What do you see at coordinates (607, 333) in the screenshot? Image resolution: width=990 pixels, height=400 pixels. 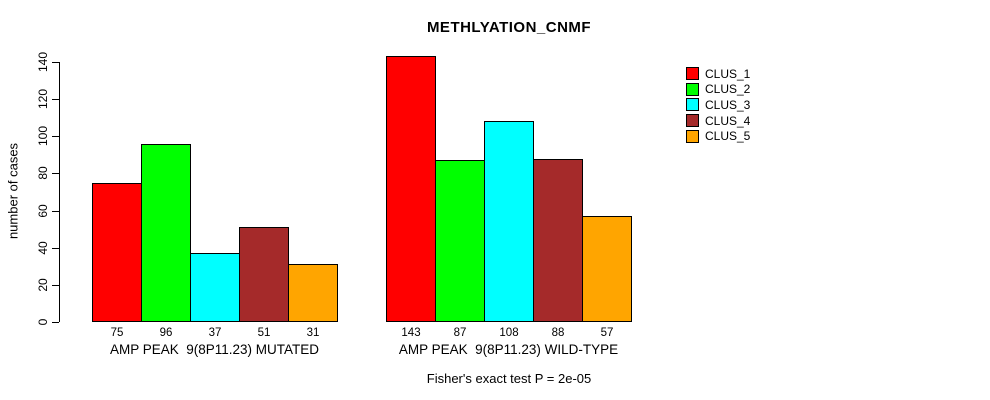 I see `bar-value-label: 57` at bounding box center [607, 333].